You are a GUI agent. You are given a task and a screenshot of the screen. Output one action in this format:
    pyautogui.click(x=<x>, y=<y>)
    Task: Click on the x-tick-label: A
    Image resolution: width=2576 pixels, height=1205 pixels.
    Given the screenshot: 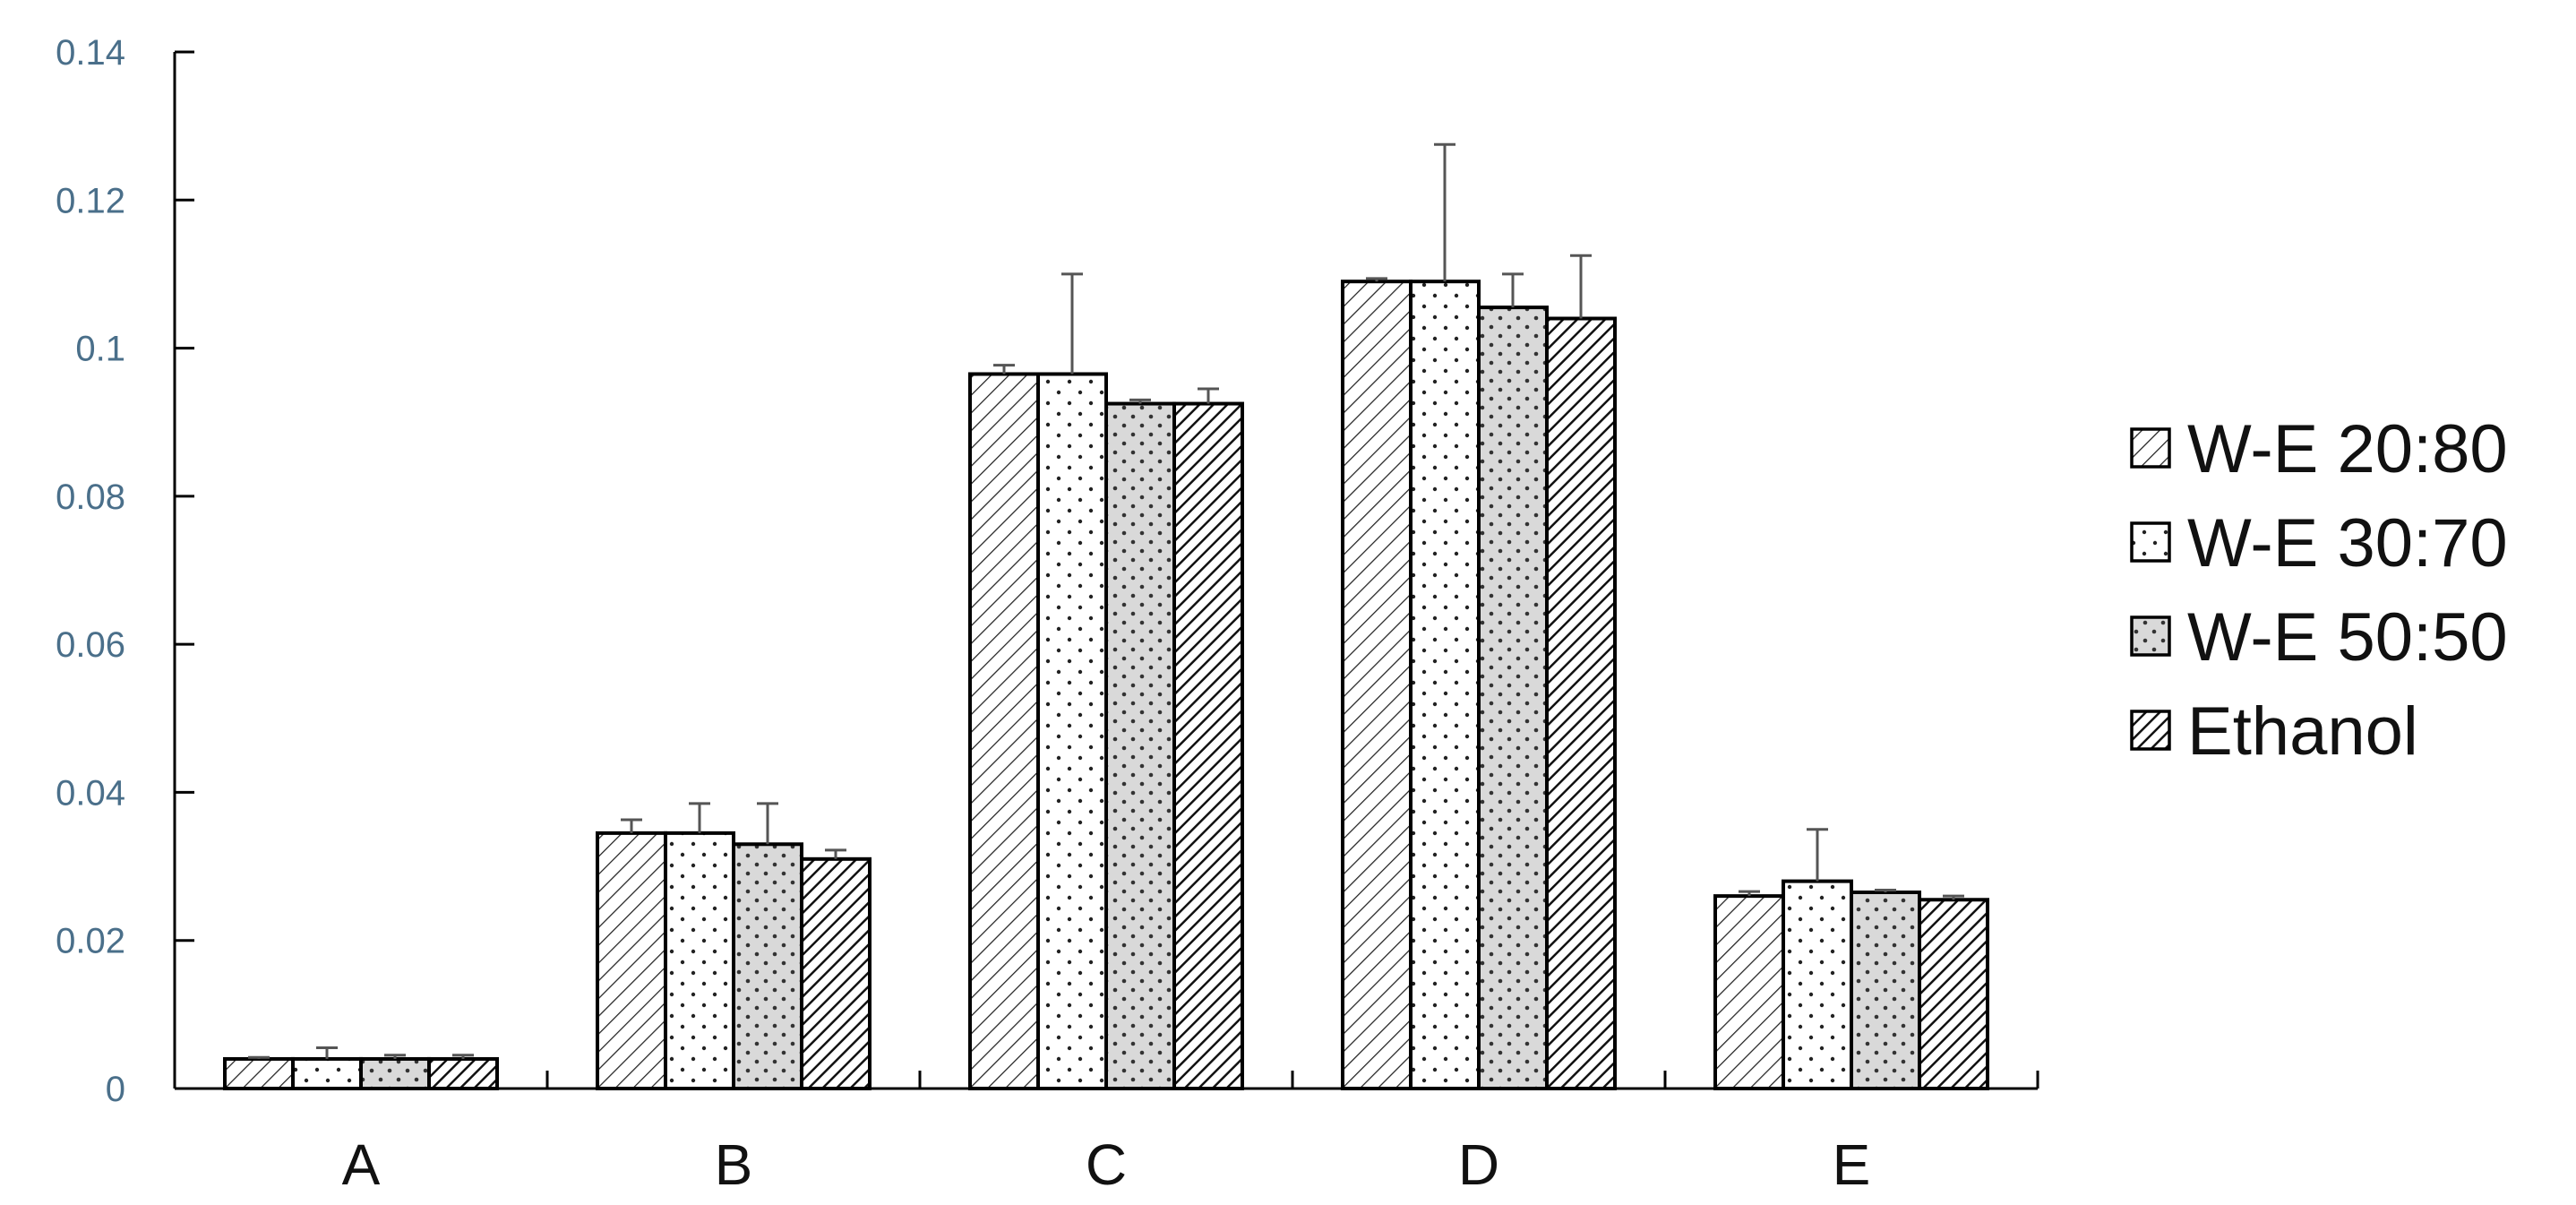 What is the action you would take?
    pyautogui.click(x=361, y=1164)
    